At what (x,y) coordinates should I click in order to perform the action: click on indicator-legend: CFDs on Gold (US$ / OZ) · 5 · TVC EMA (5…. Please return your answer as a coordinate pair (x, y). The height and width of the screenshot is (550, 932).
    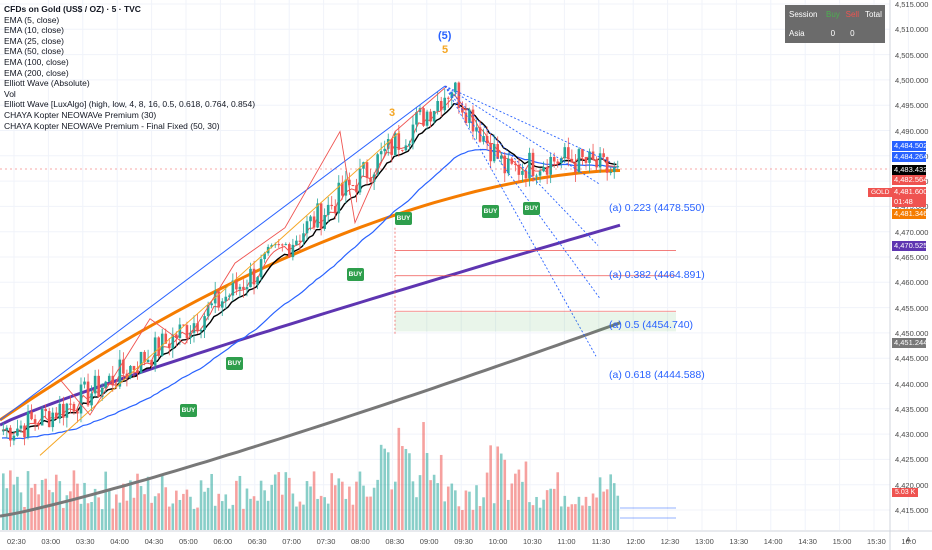
    Looking at the image, I should click on (129, 67).